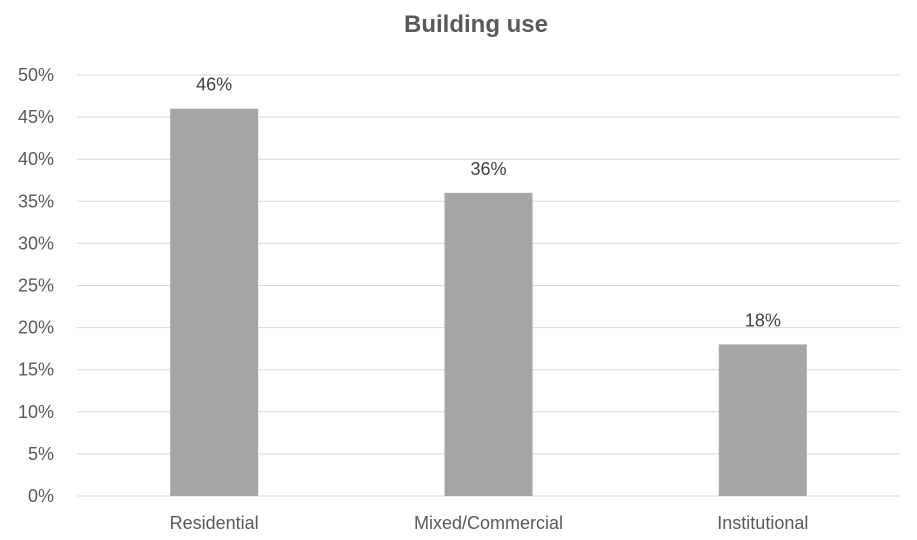 The width and height of the screenshot is (917, 540). Describe the element at coordinates (763, 320) in the screenshot. I see `data-label: 18%` at that location.